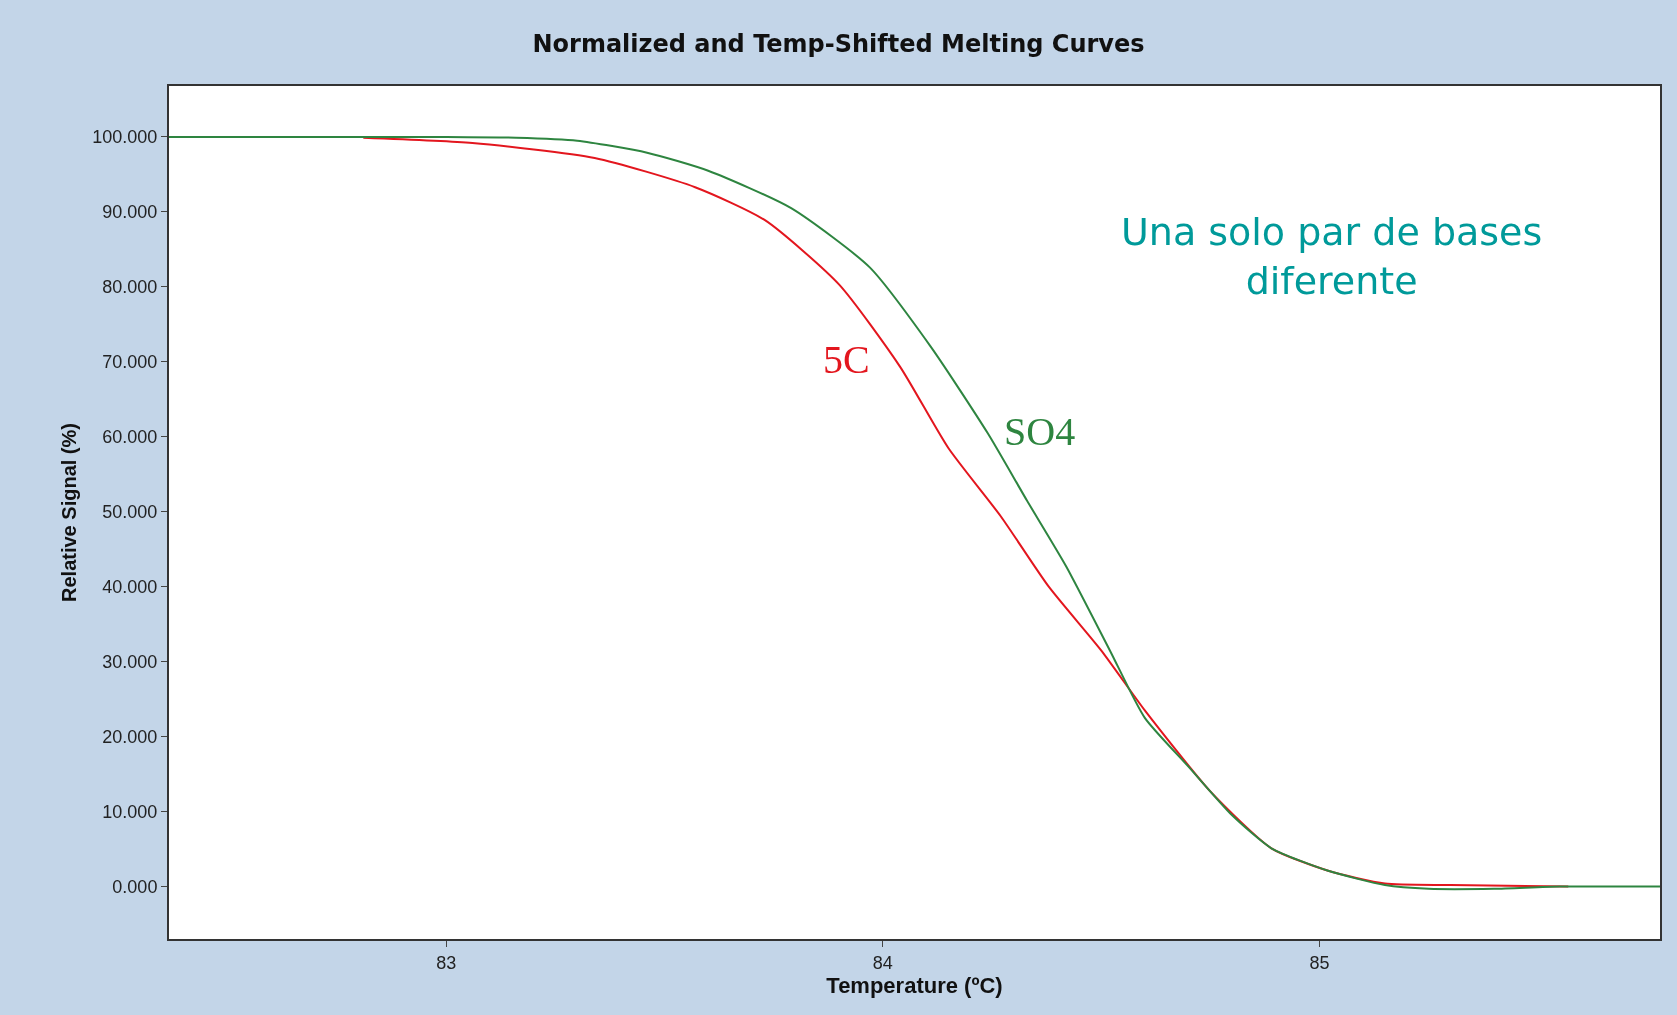 The height and width of the screenshot is (1015, 1677). Describe the element at coordinates (125, 137) in the screenshot. I see `y-tick-label: 100.000` at that location.